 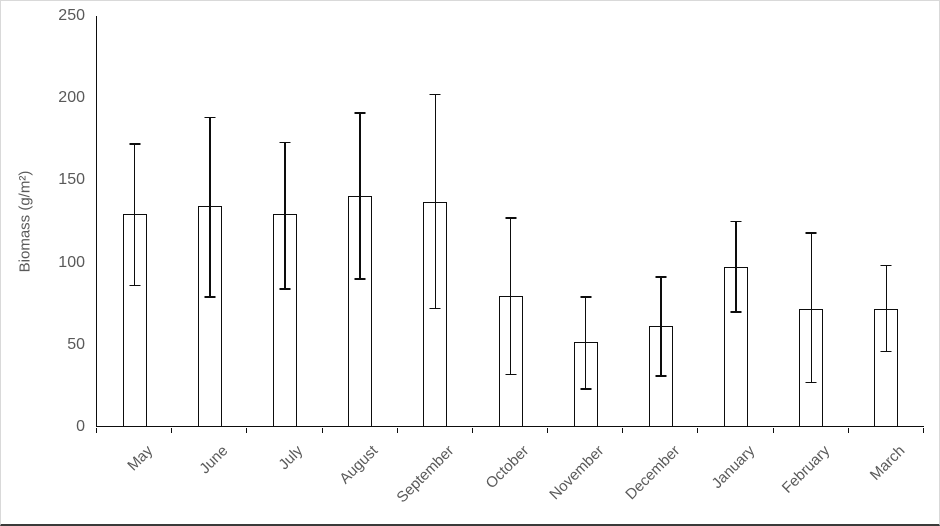 I want to click on category-february, so click(x=811, y=221).